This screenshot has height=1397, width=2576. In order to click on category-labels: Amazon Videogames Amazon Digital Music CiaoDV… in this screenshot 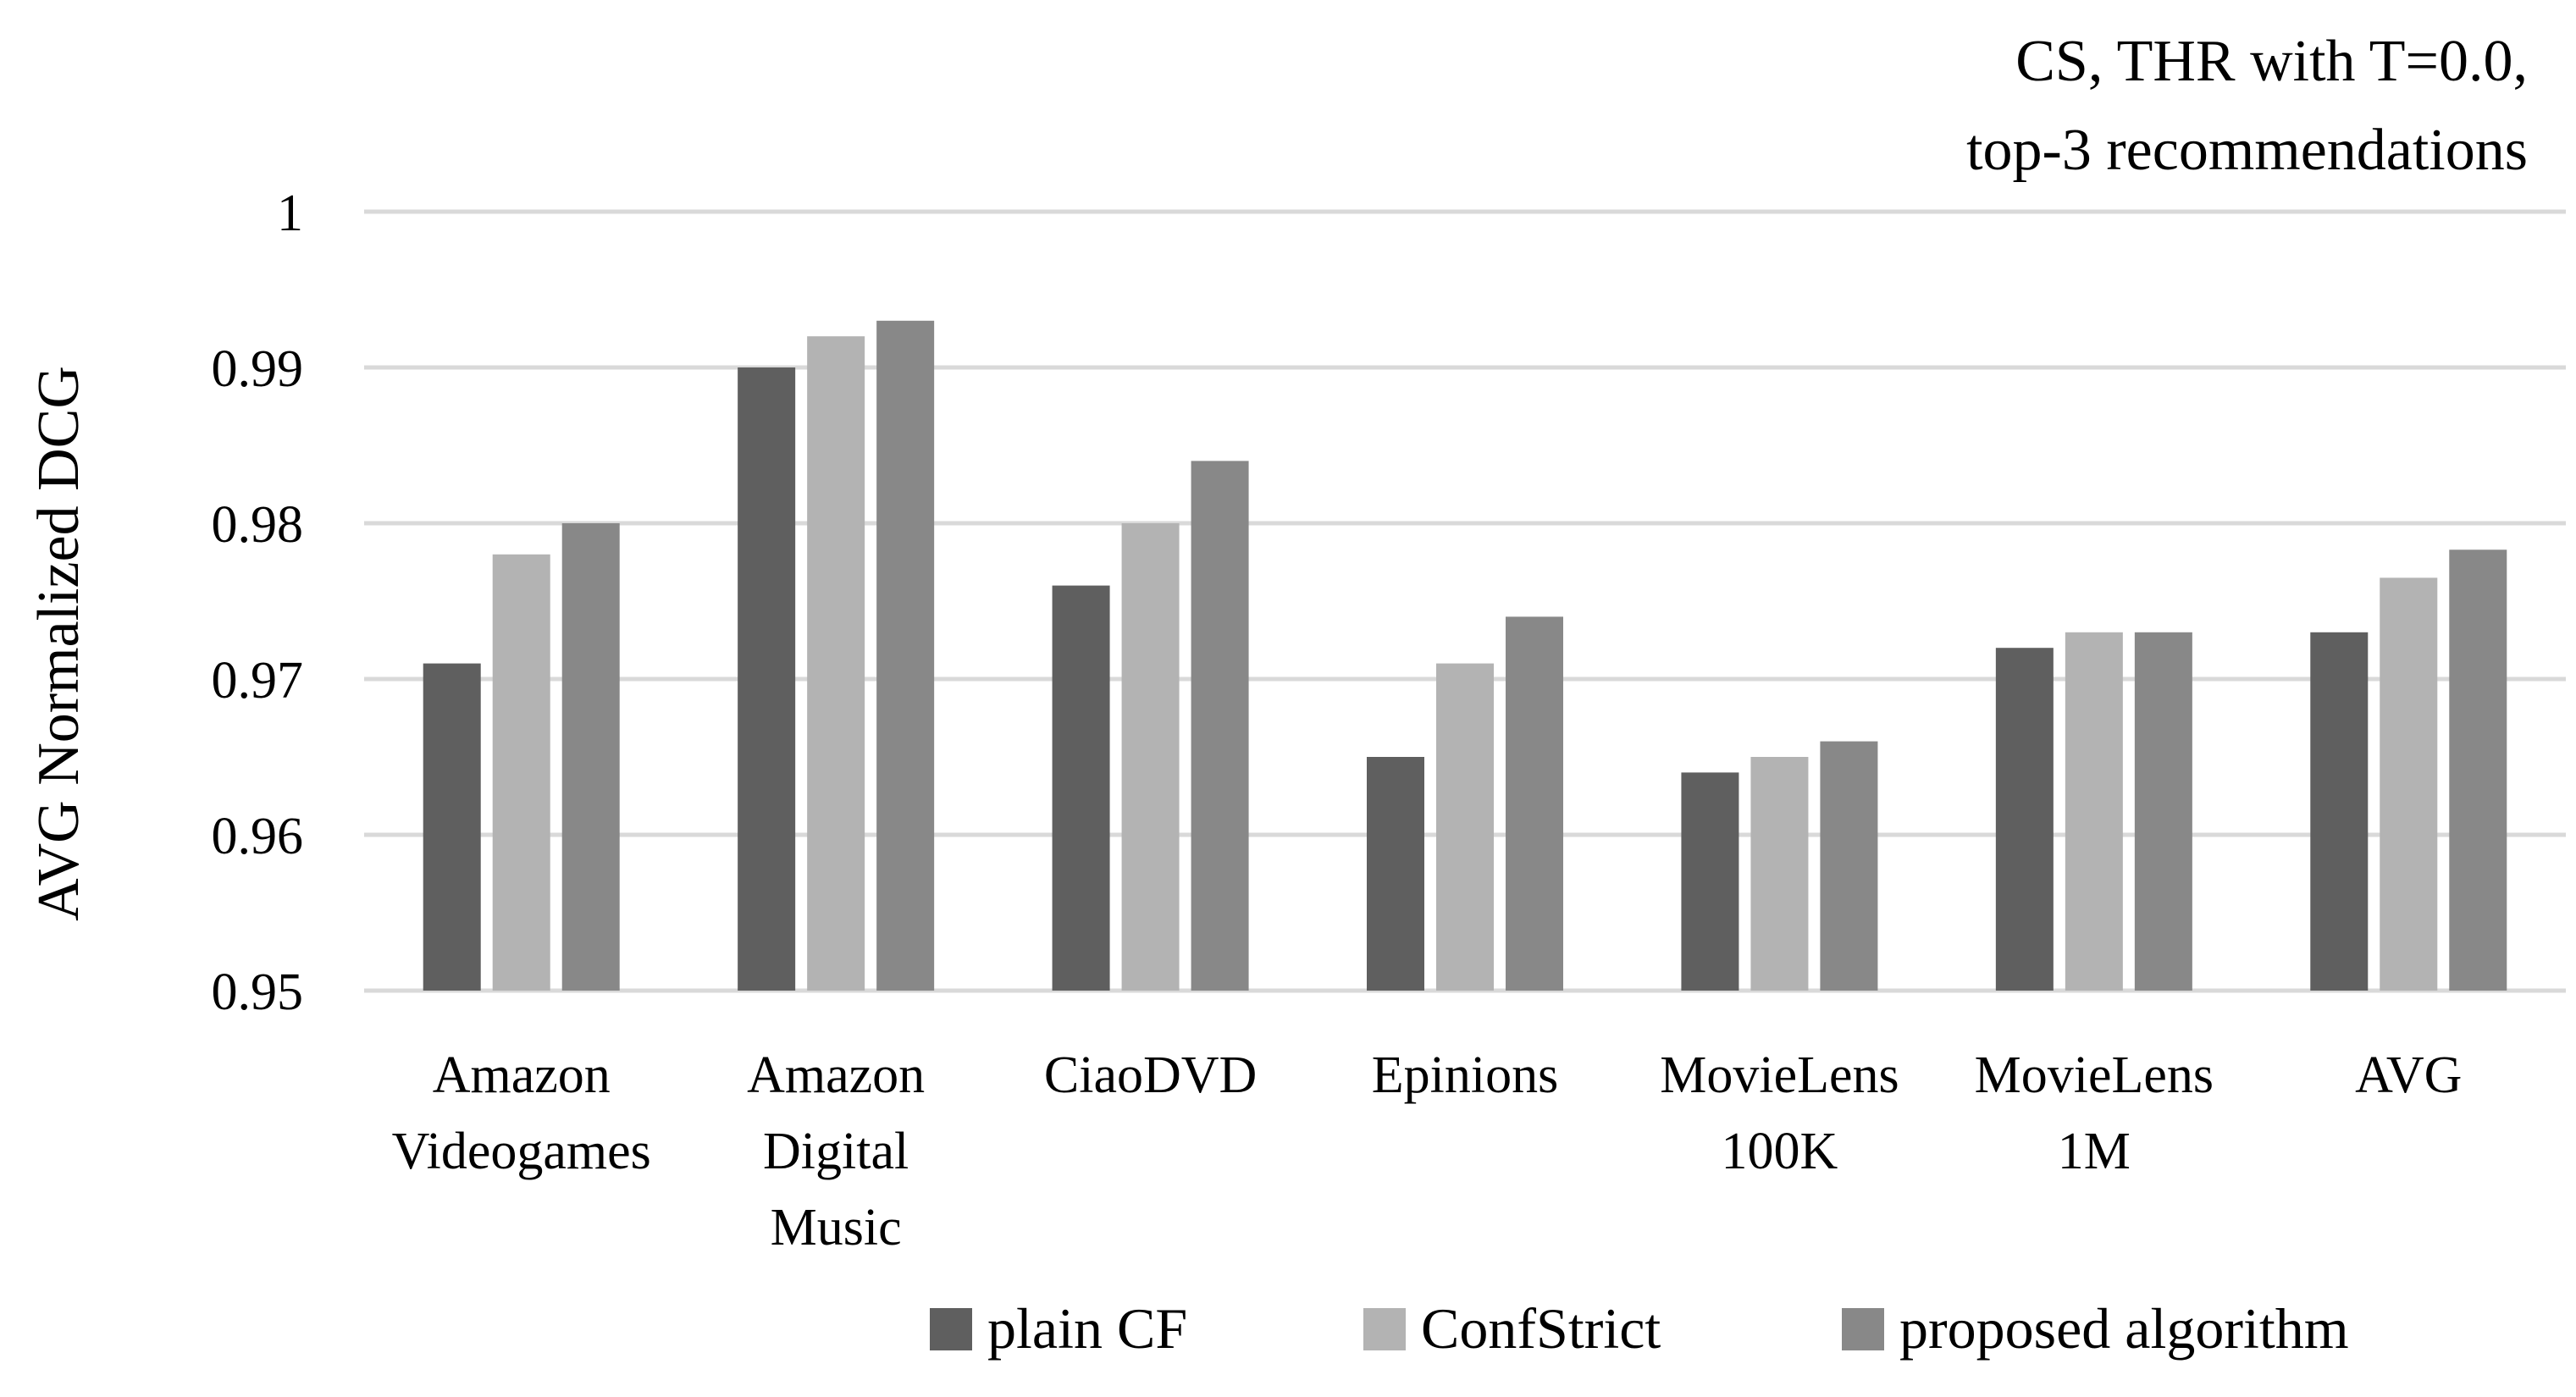, I will do `click(1428, 1151)`.